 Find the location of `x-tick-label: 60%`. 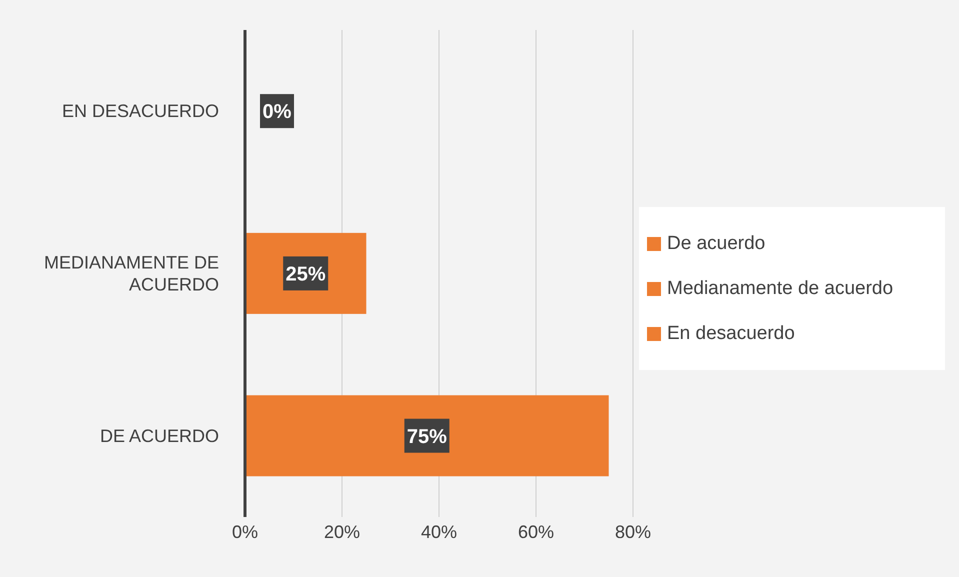

x-tick-label: 60% is located at coordinates (536, 532).